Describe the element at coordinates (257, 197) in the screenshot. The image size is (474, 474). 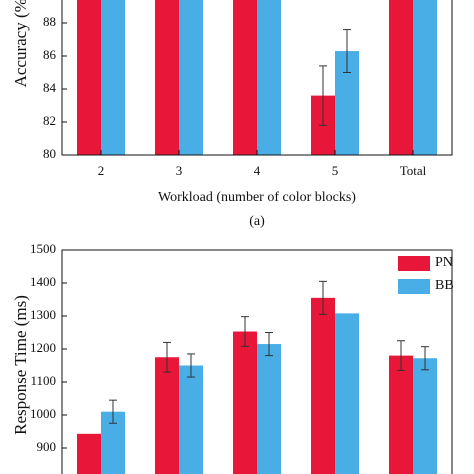
I see `x-axis-label: Workload (number of color blocks)` at that location.